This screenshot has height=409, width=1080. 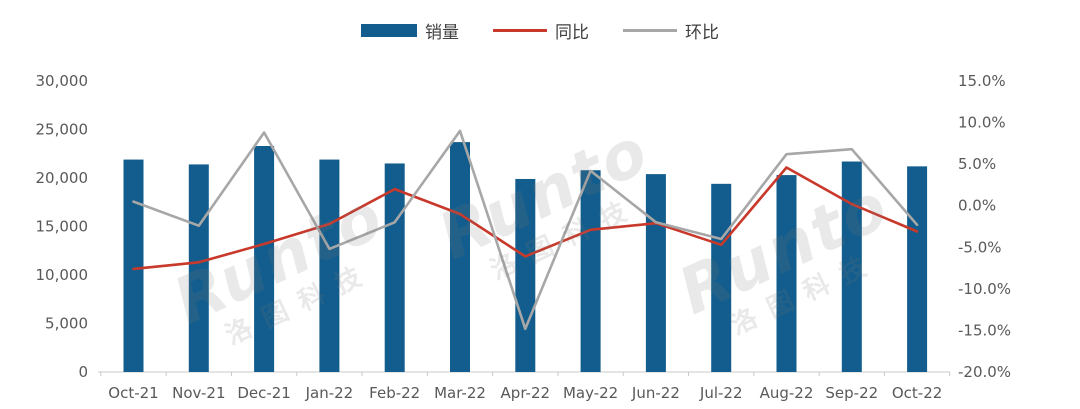 What do you see at coordinates (984, 372) in the screenshot?
I see `right-axis-tick-label: -20.0%` at bounding box center [984, 372].